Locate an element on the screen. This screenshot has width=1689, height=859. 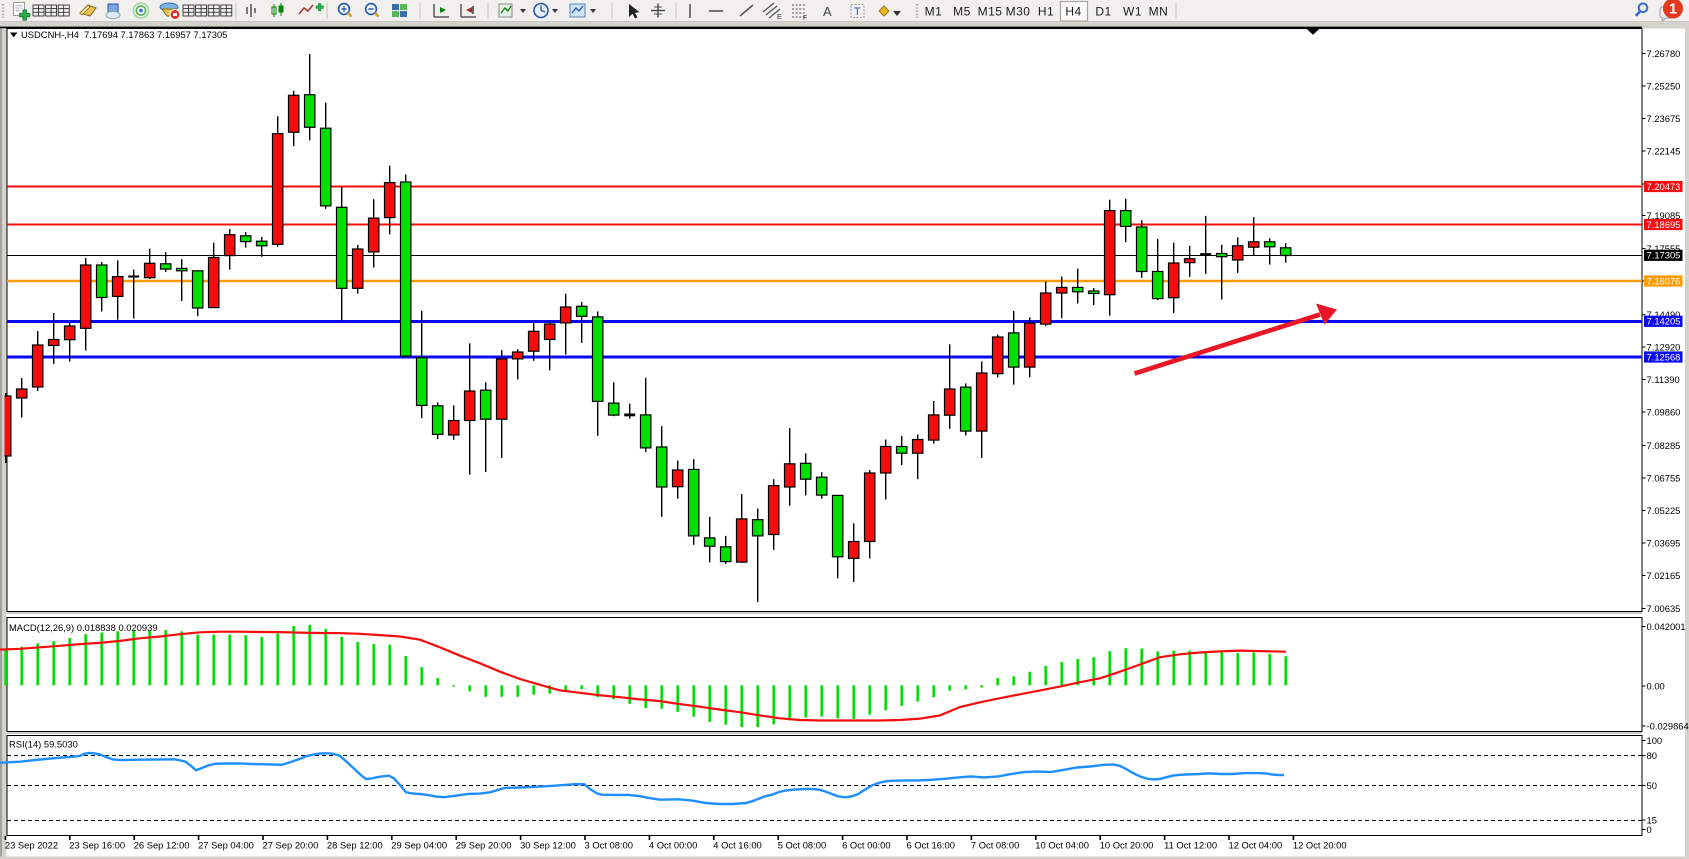
svg-text: 7.11390 is located at coordinates (1663, 379).